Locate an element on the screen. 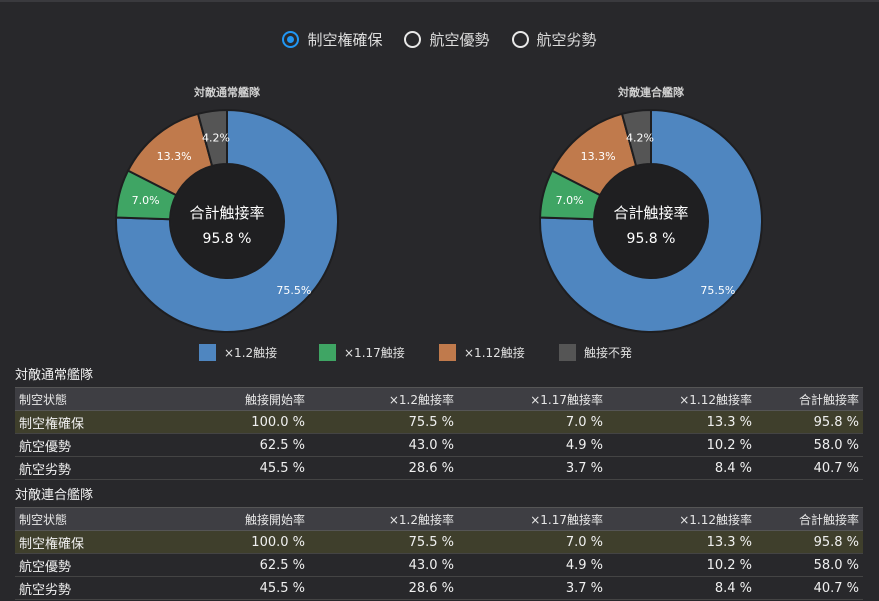 This screenshot has height=601, width=879. chart-title: 対敵連合艦隊 is located at coordinates (651, 92).